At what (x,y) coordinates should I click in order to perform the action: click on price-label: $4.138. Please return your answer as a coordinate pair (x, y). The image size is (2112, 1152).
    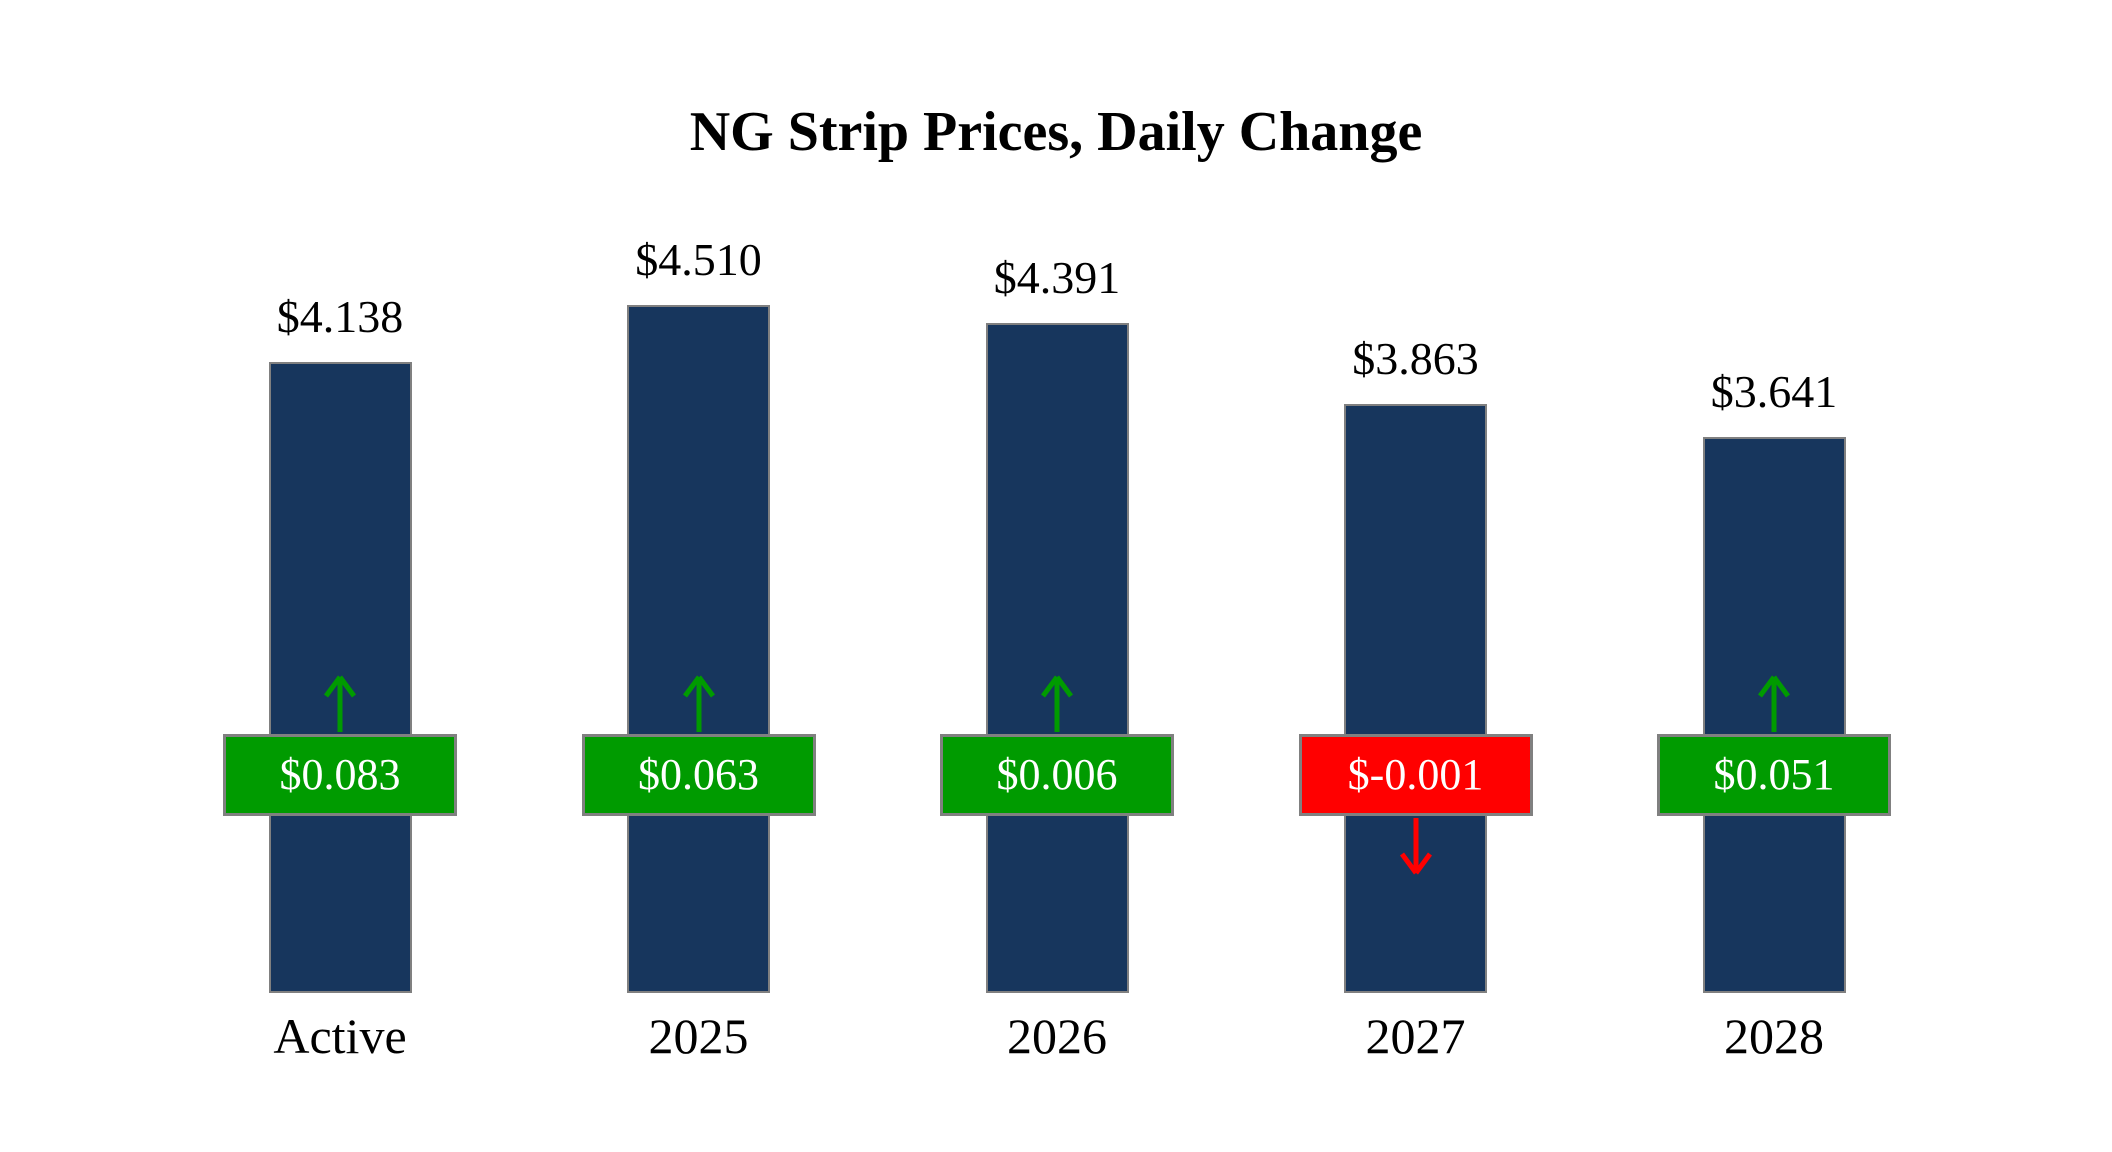
    Looking at the image, I should click on (340, 316).